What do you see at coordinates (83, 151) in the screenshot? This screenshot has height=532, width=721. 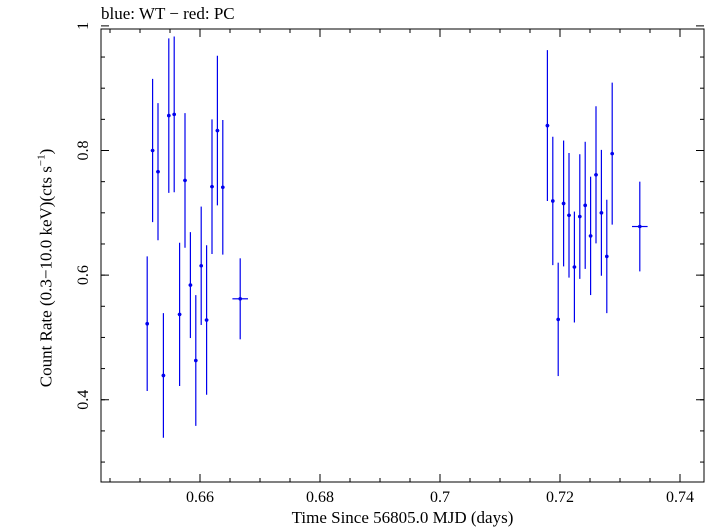 I see `y-tick-label: 0.8` at bounding box center [83, 151].